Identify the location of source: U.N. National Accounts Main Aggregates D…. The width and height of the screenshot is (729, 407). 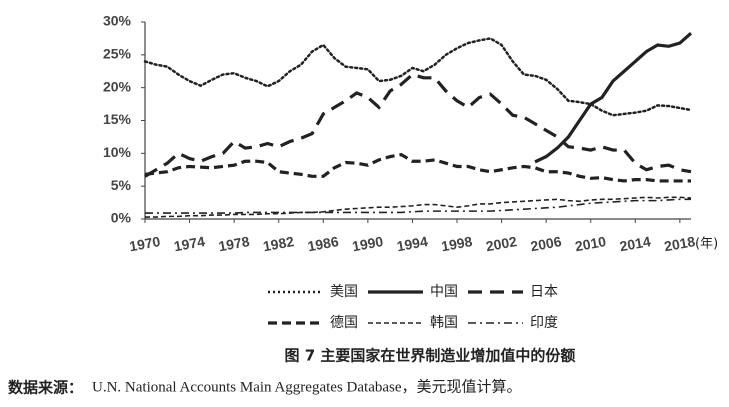
(307, 386).